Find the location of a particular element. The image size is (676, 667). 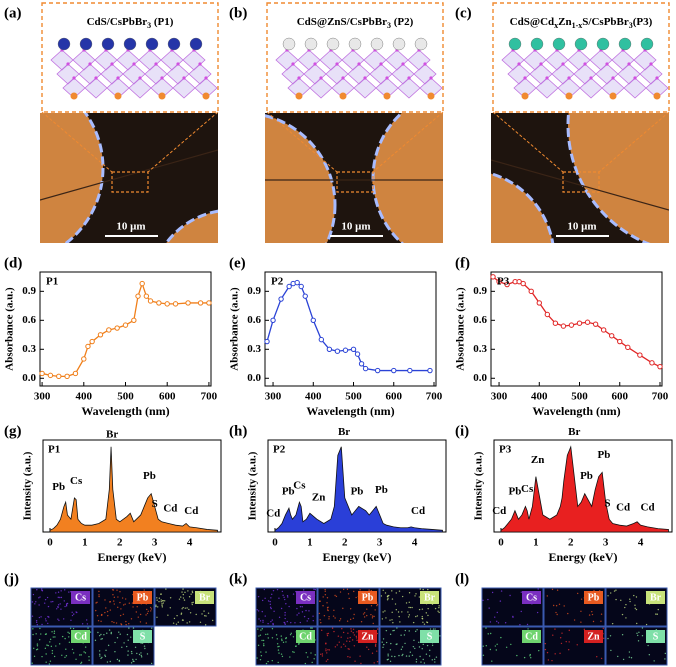

absorbance-line is located at coordinates (125, 329).